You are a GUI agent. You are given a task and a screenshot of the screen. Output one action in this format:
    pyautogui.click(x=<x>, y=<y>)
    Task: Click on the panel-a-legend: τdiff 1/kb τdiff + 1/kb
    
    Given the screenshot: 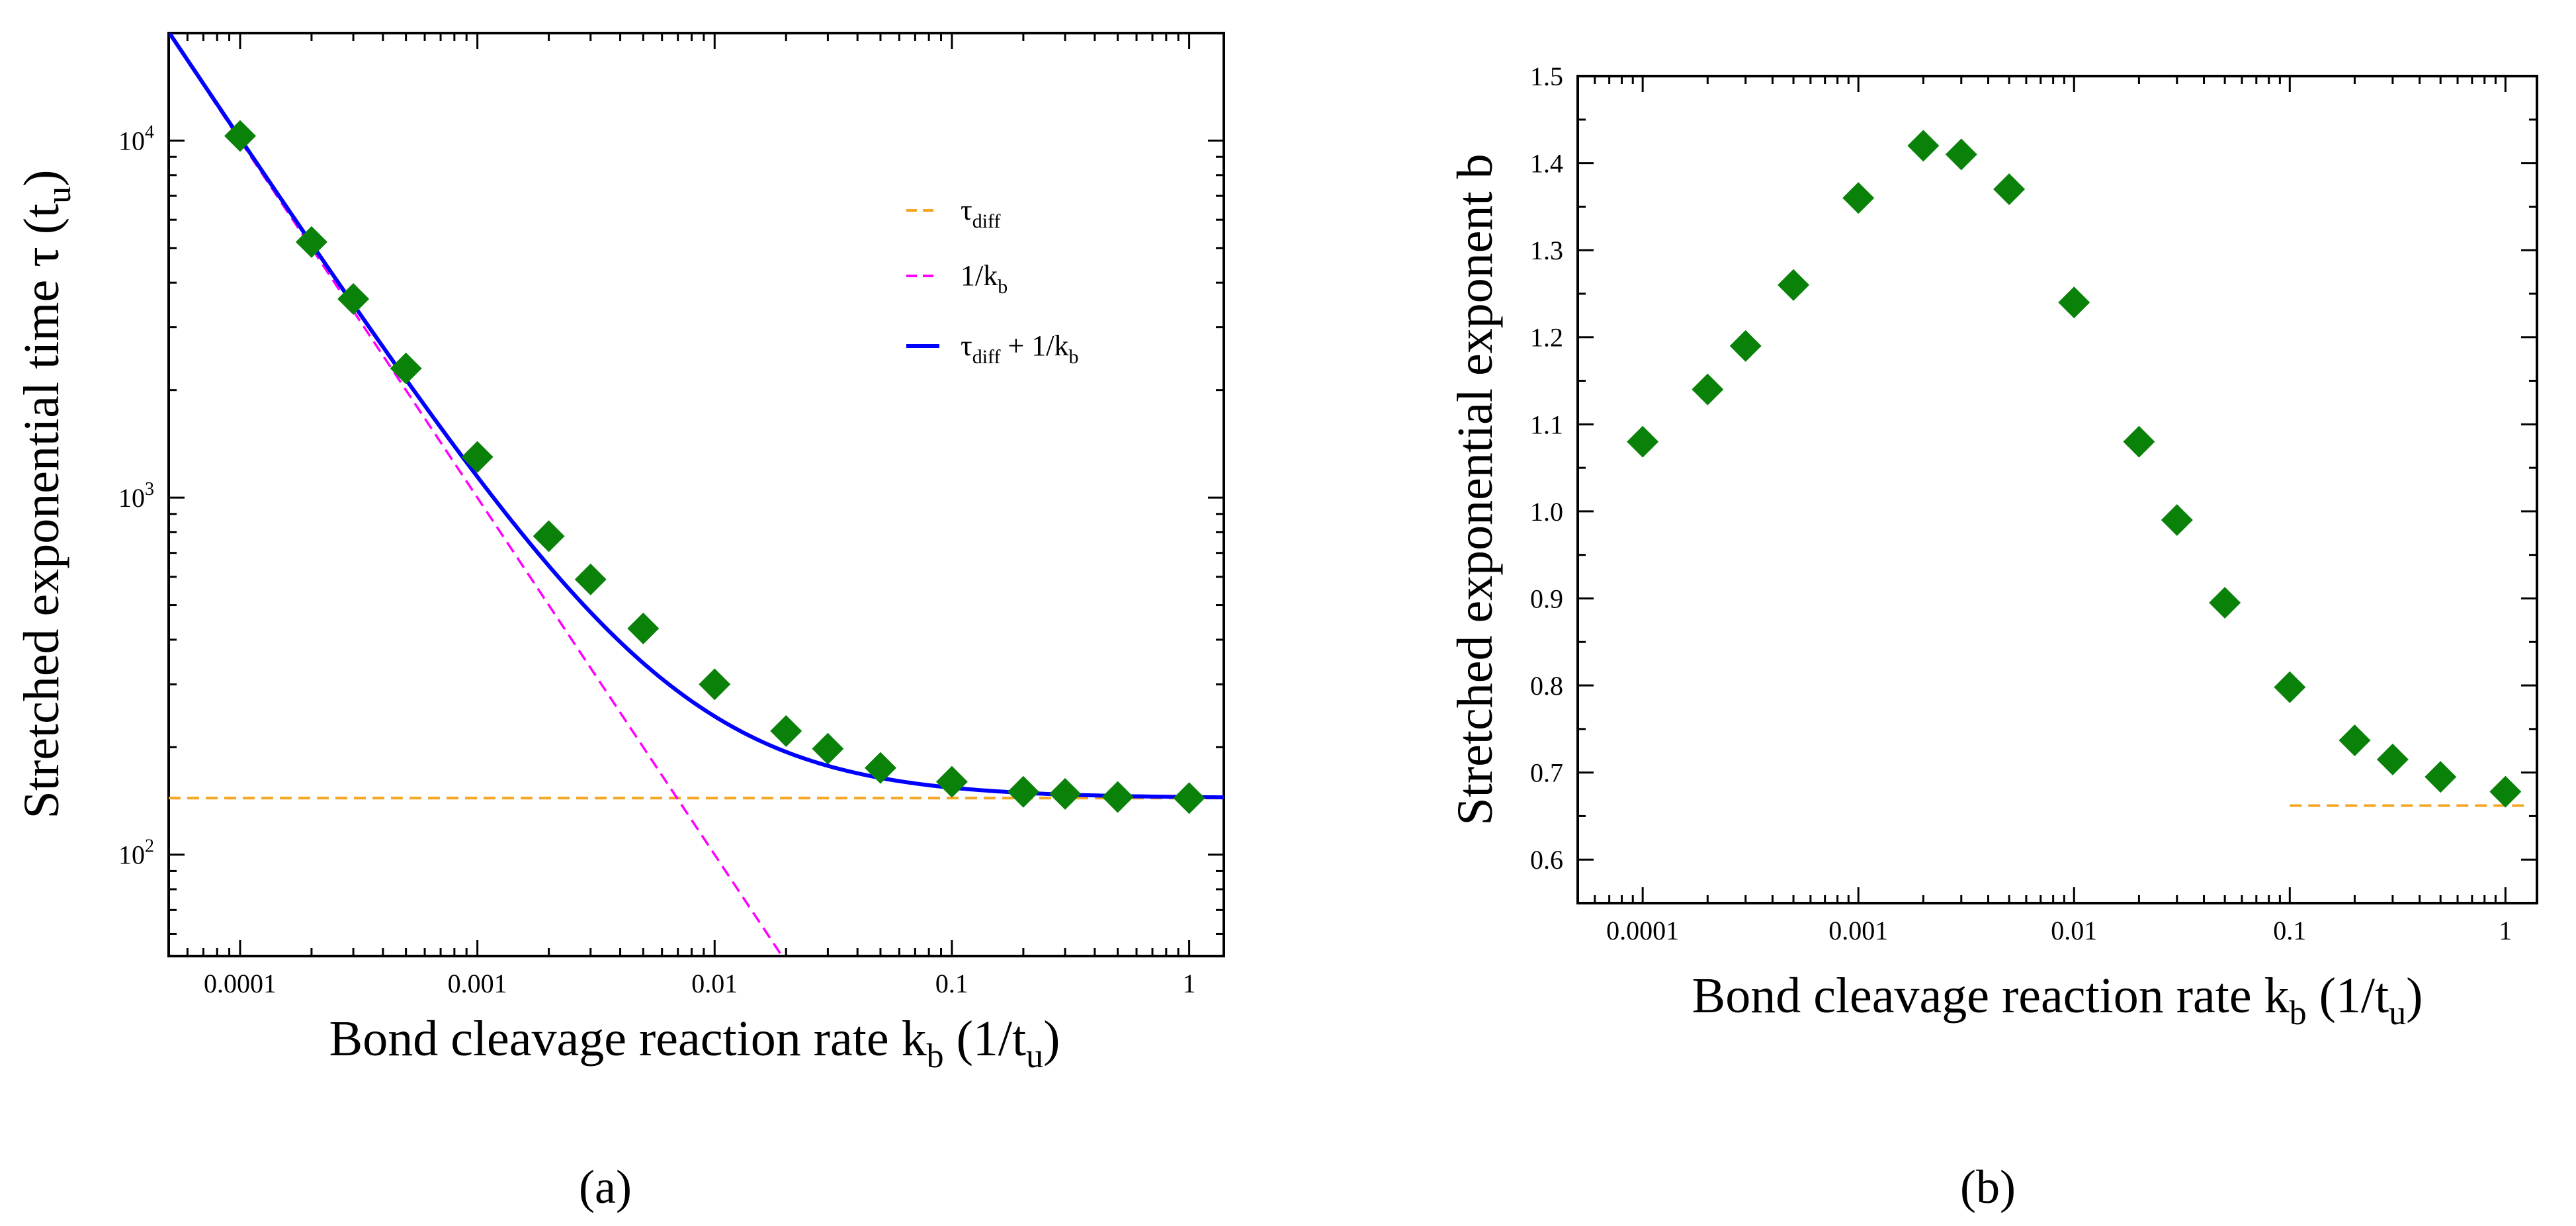 What is the action you would take?
    pyautogui.click(x=992, y=281)
    